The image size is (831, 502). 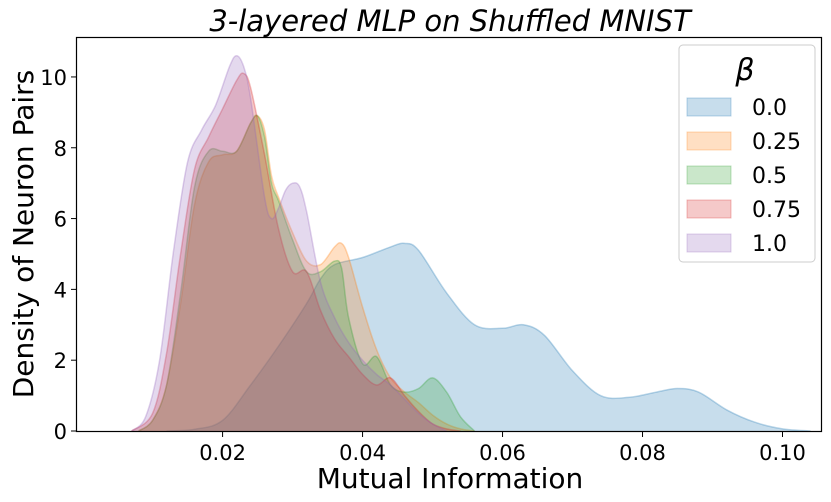 What do you see at coordinates (776, 142) in the screenshot?
I see `legend-label-beta-0.25: 0.25` at bounding box center [776, 142].